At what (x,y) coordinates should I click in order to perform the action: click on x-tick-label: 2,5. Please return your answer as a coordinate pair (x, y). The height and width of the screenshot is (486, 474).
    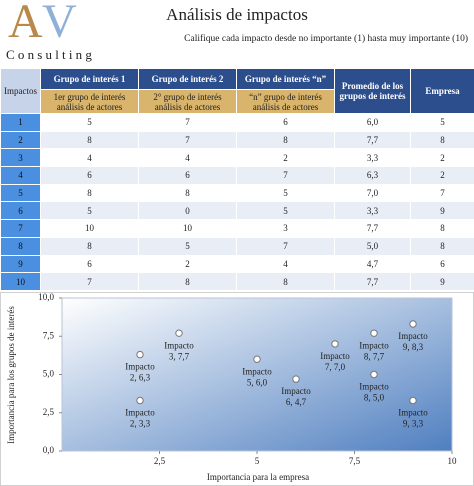
    Looking at the image, I should click on (160, 461).